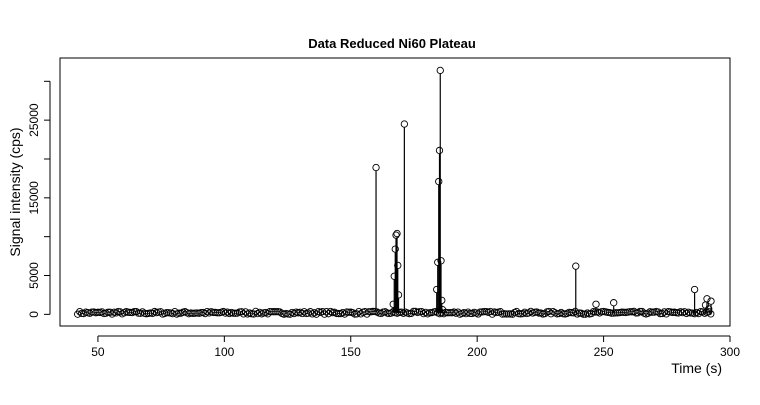  What do you see at coordinates (224, 352) in the screenshot?
I see `x-tick-label: 100` at bounding box center [224, 352].